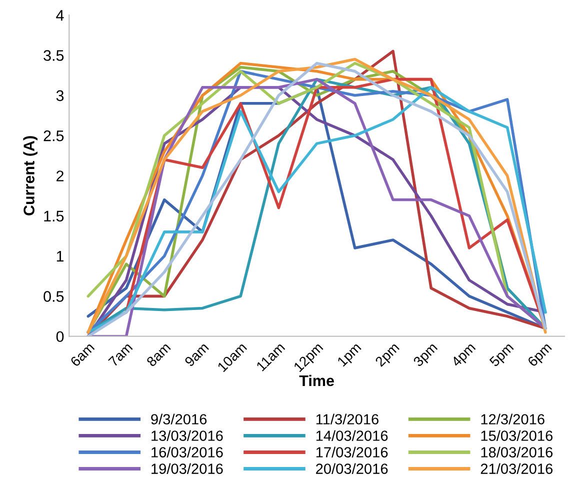 This screenshot has height=502, width=576. I want to click on legend-label: 14/03/2016, so click(352, 435).